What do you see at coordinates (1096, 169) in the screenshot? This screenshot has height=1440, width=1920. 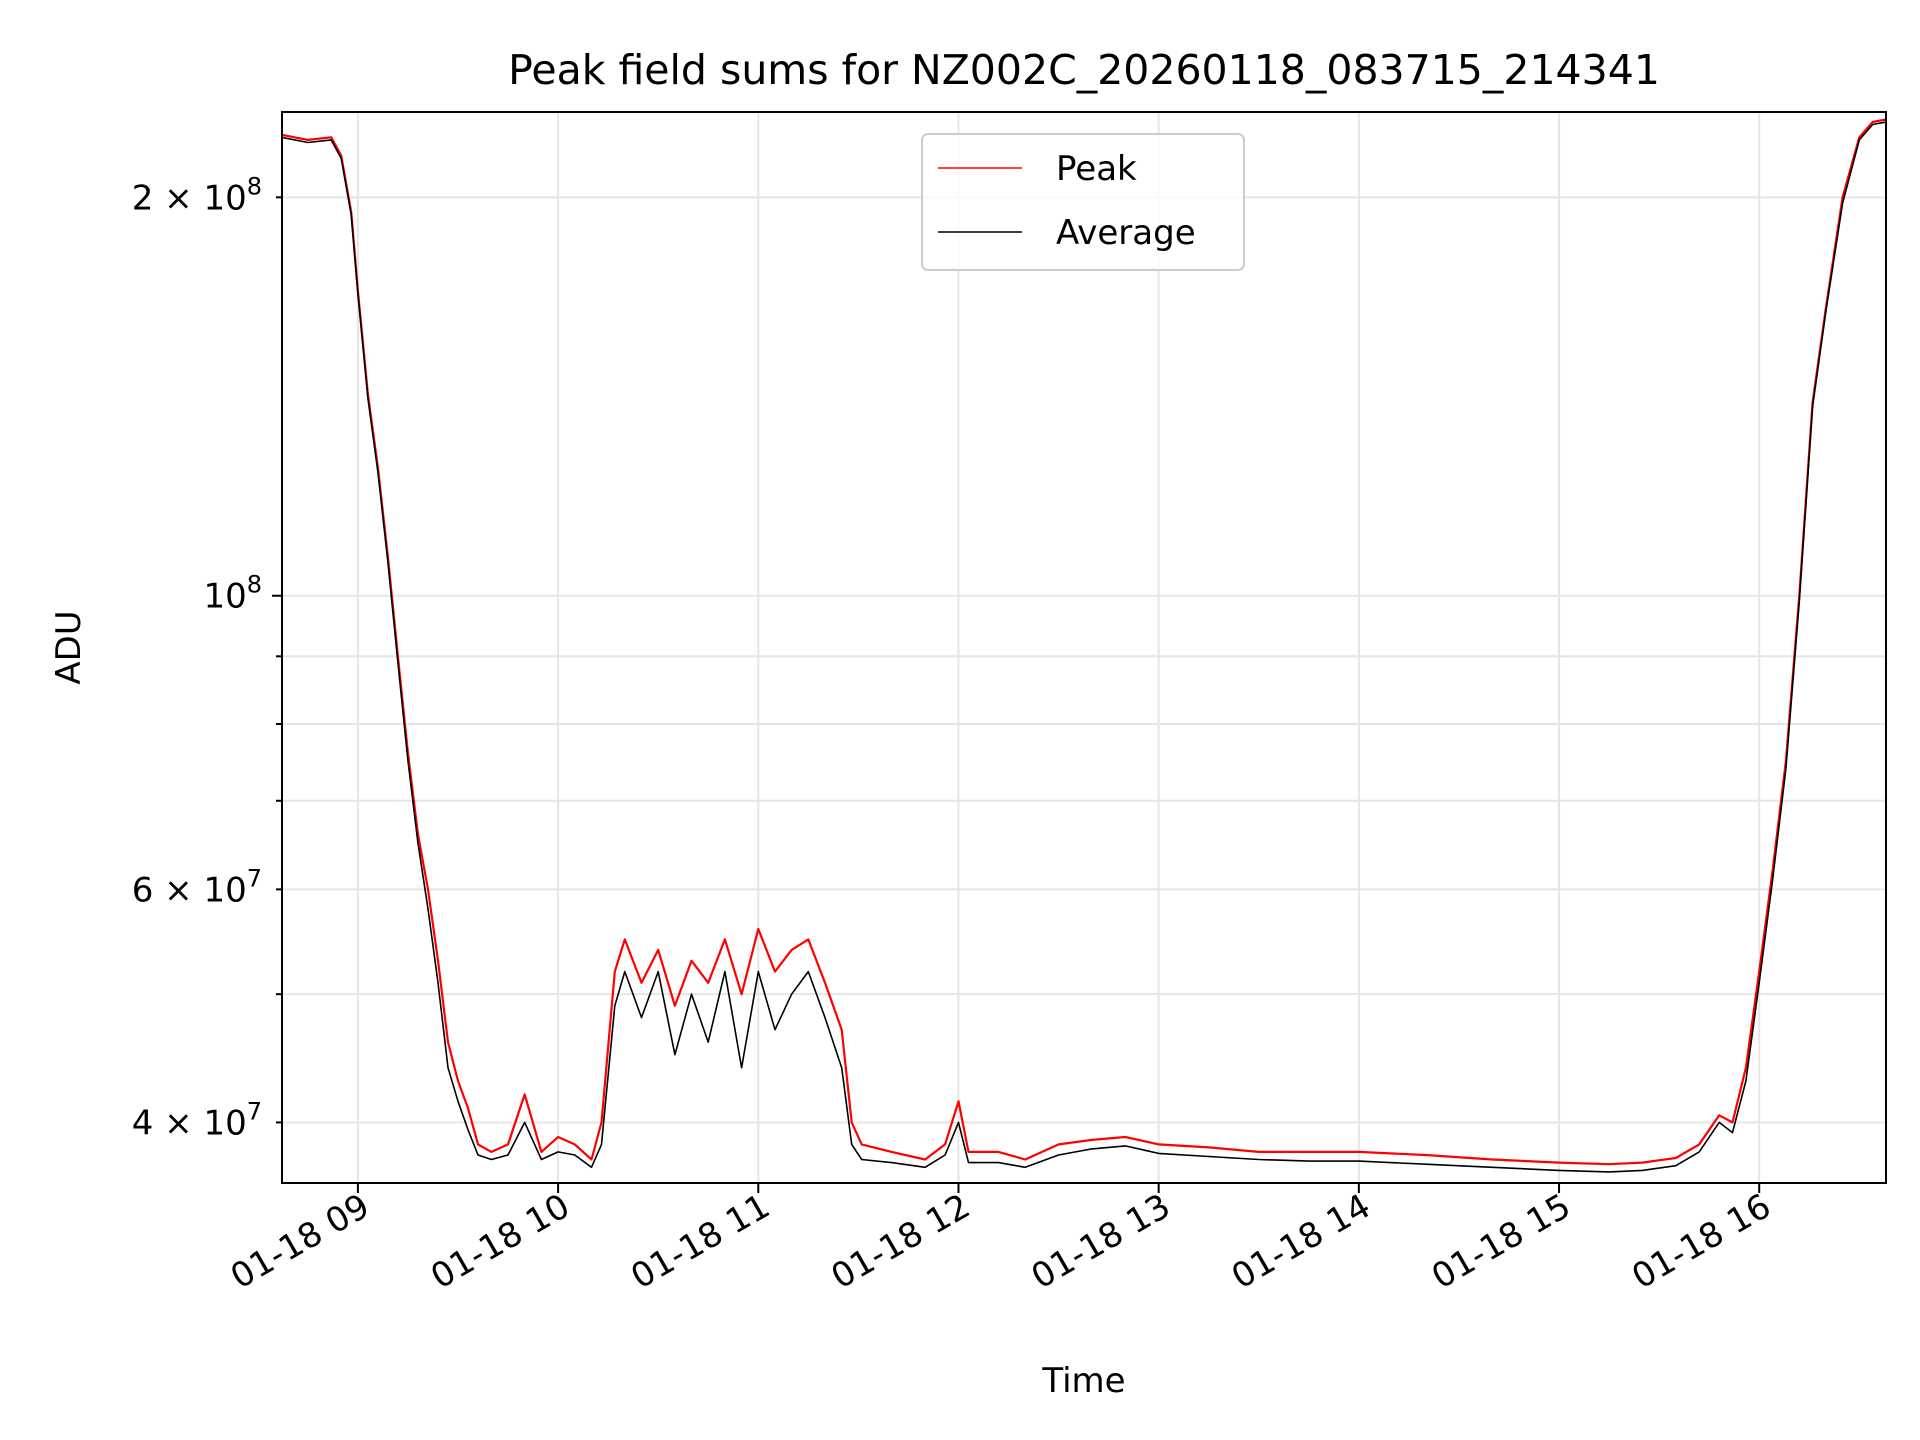 I see `legend-label-peak: Peak` at bounding box center [1096, 169].